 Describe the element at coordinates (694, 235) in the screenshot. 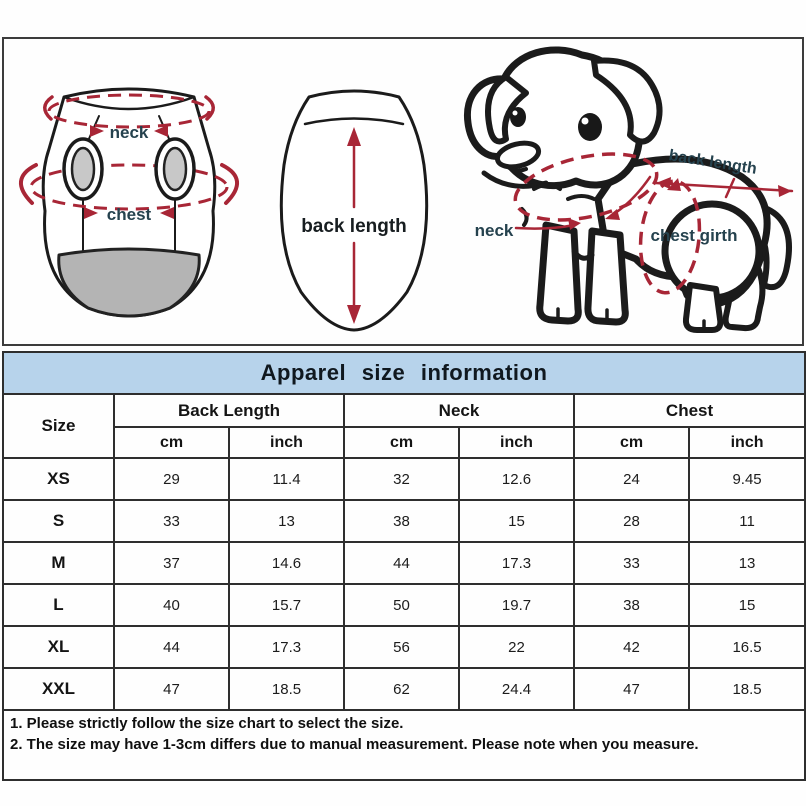

I see `dog-chest-girth-label: chest girth` at that location.